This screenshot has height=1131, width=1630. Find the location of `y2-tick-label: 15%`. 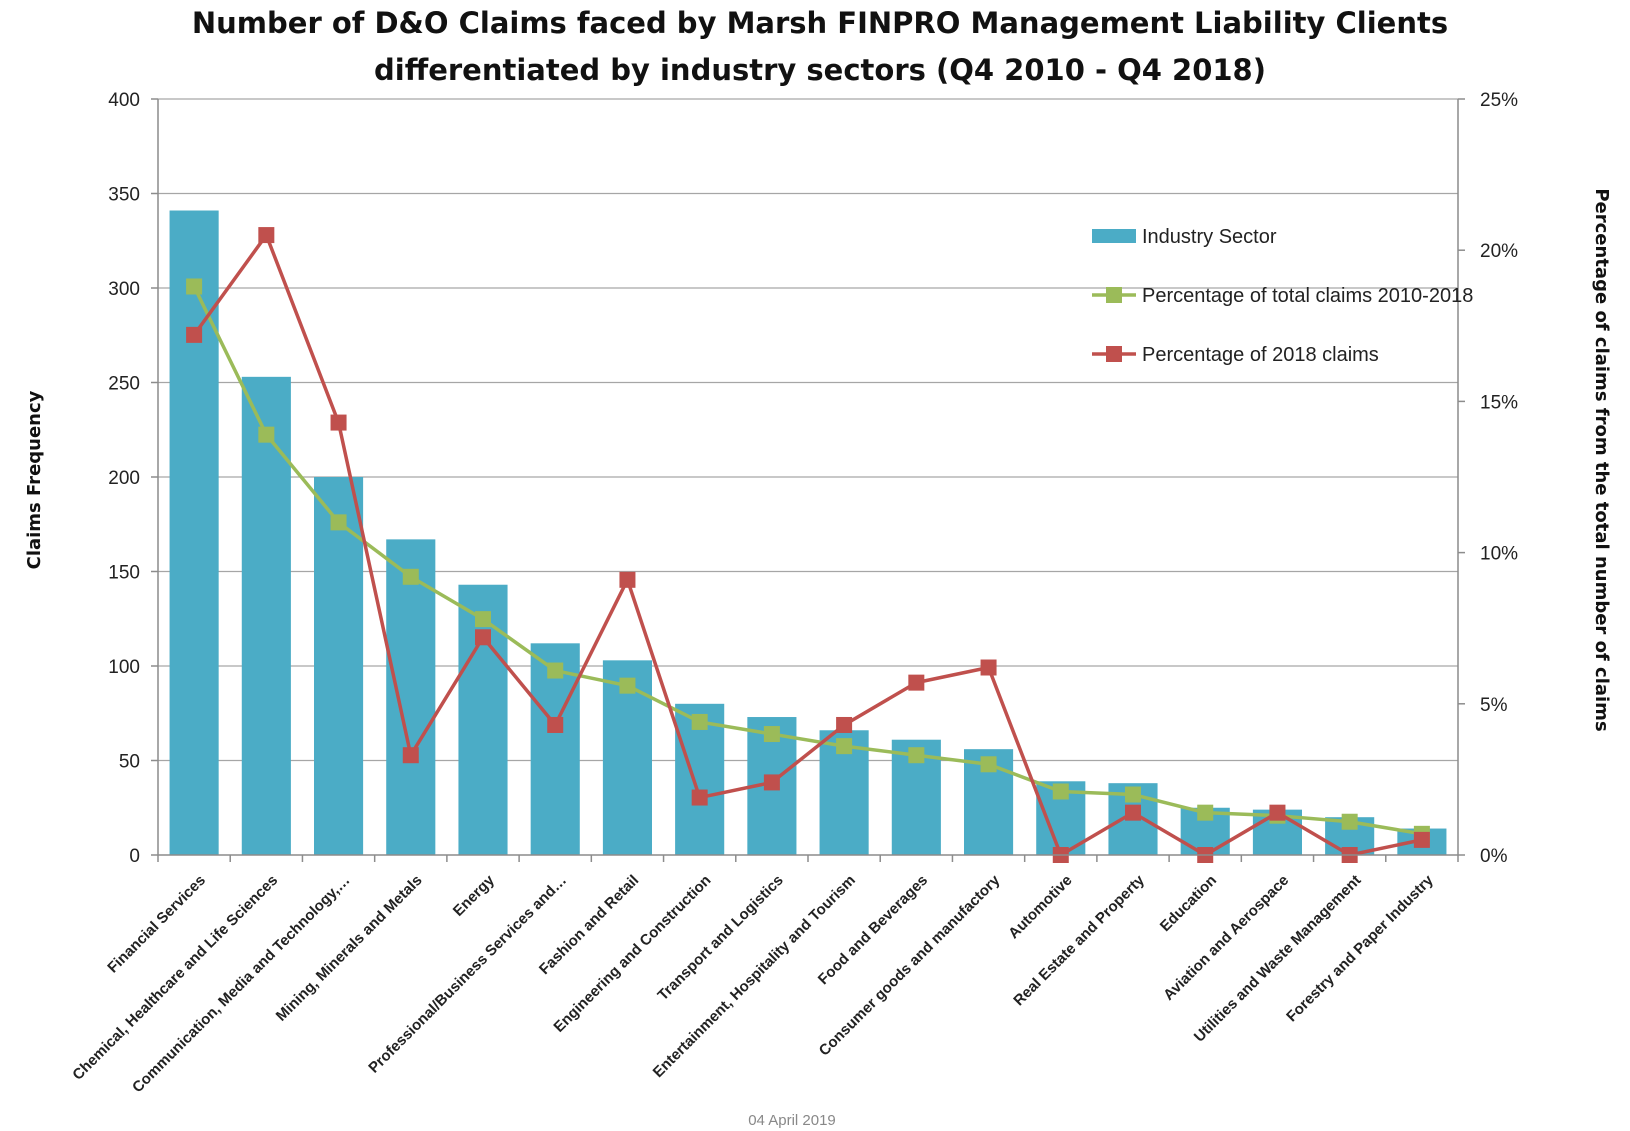

y2-tick-label: 15% is located at coordinates (1499, 402).